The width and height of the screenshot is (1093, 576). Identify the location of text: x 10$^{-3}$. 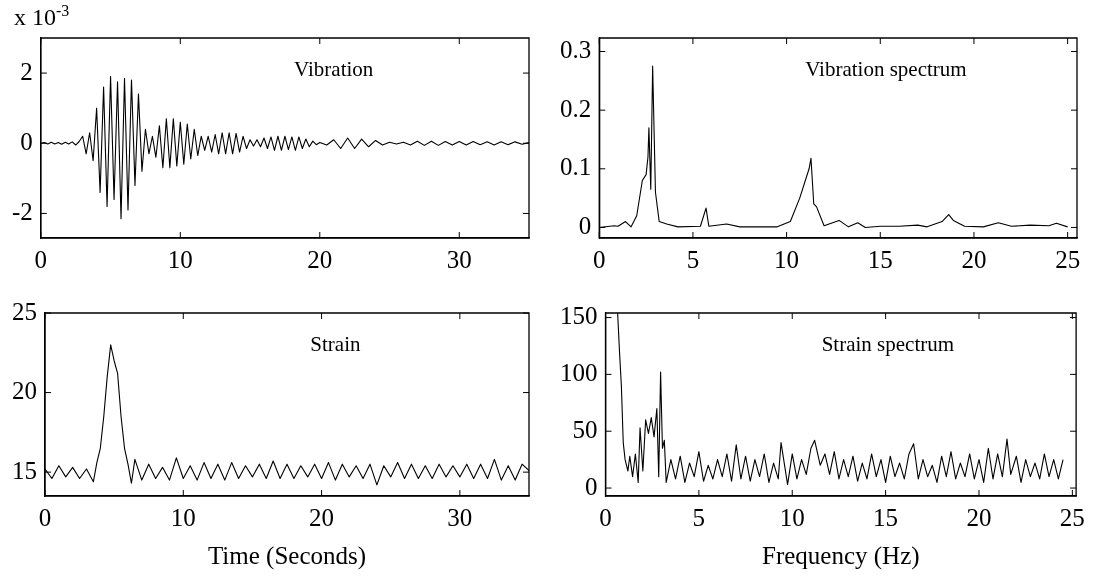
(42, 16).